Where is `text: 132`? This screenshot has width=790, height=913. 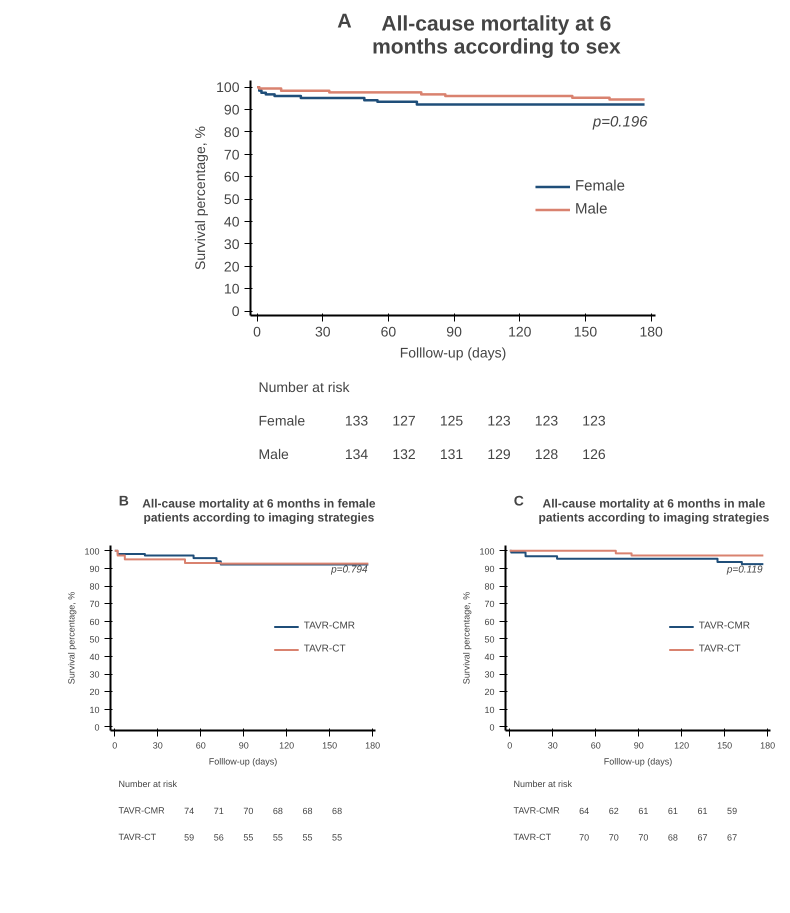
text: 132 is located at coordinates (404, 454).